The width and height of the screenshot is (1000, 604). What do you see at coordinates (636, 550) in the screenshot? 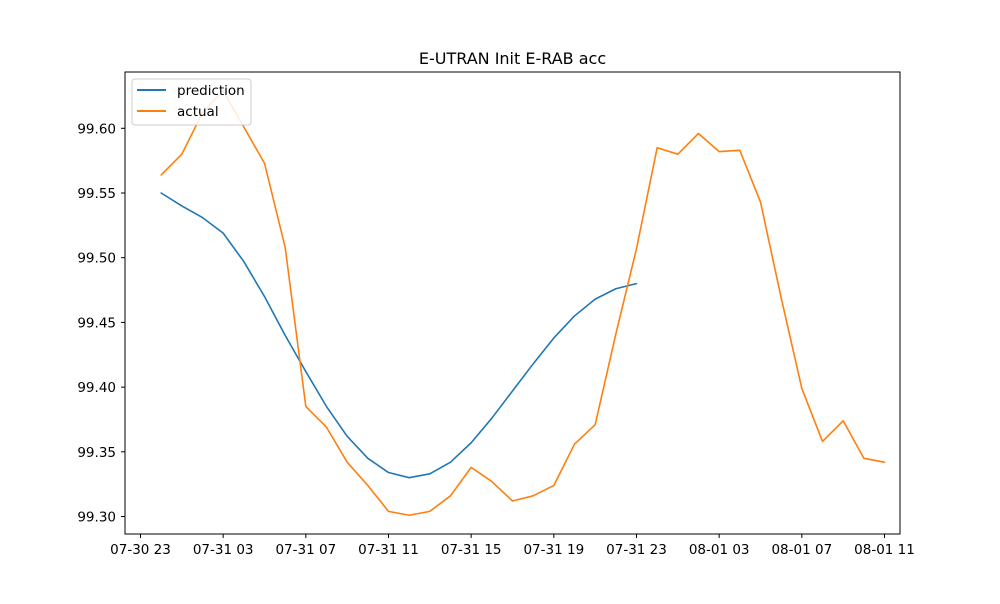
I see `x-tick-label: 07-31 23` at bounding box center [636, 550].